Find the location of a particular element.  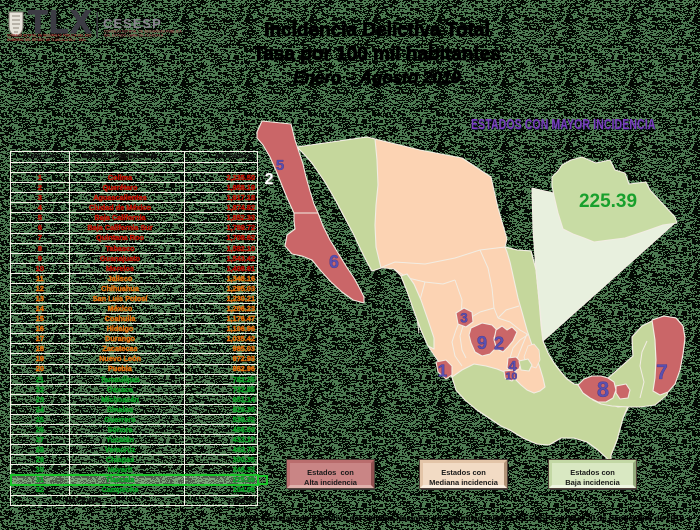

svg-text: 10 is located at coordinates (512, 377).